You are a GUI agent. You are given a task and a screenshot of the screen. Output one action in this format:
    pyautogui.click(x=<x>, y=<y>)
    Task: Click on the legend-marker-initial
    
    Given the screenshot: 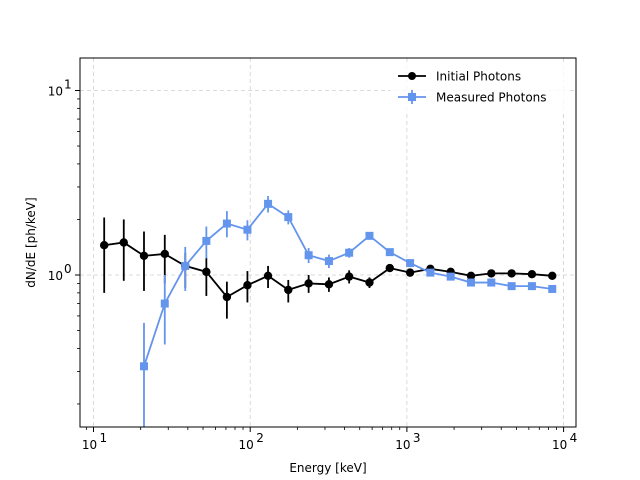 What is the action you would take?
    pyautogui.click(x=412, y=76)
    